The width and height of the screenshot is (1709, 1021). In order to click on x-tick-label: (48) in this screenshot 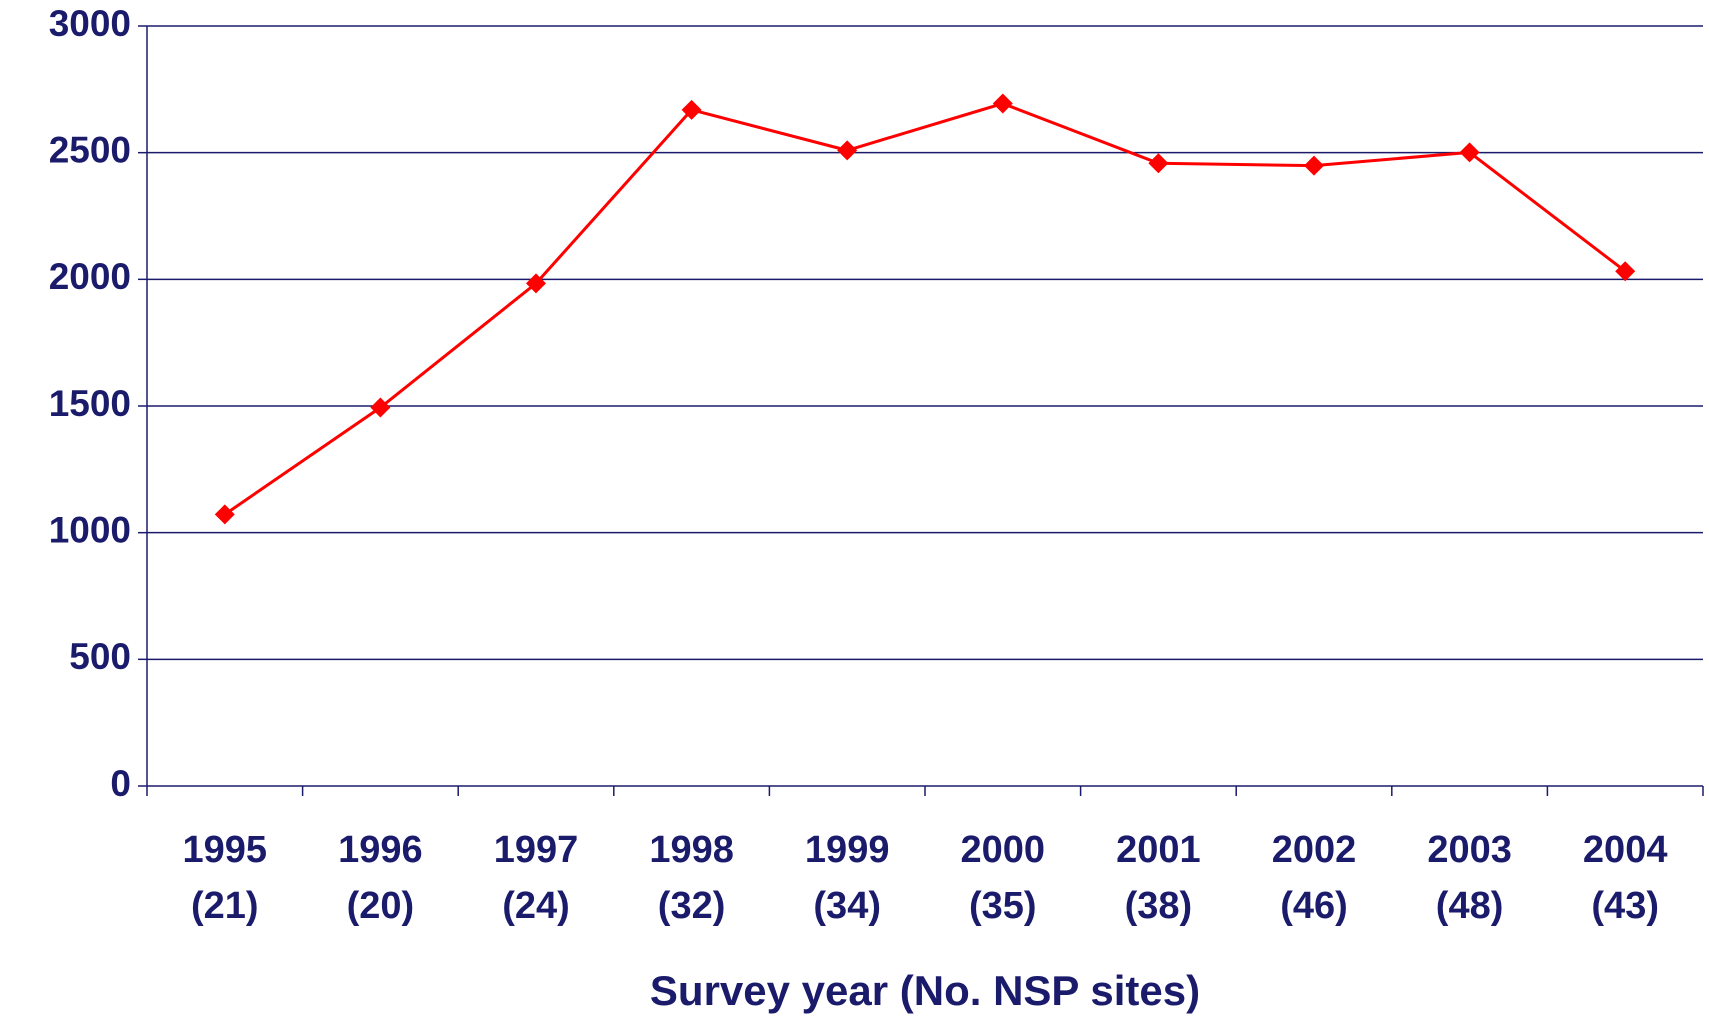, I will do `click(1470, 906)`.